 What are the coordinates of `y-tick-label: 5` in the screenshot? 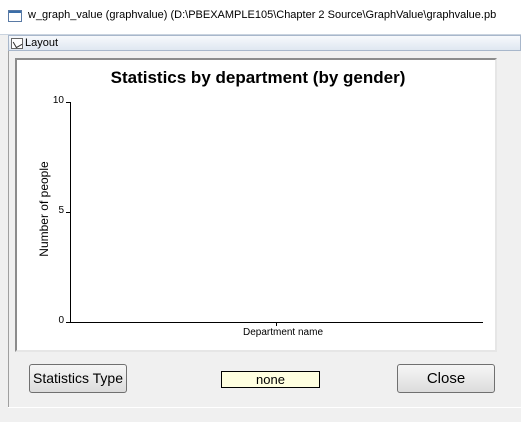 It's located at (61, 210).